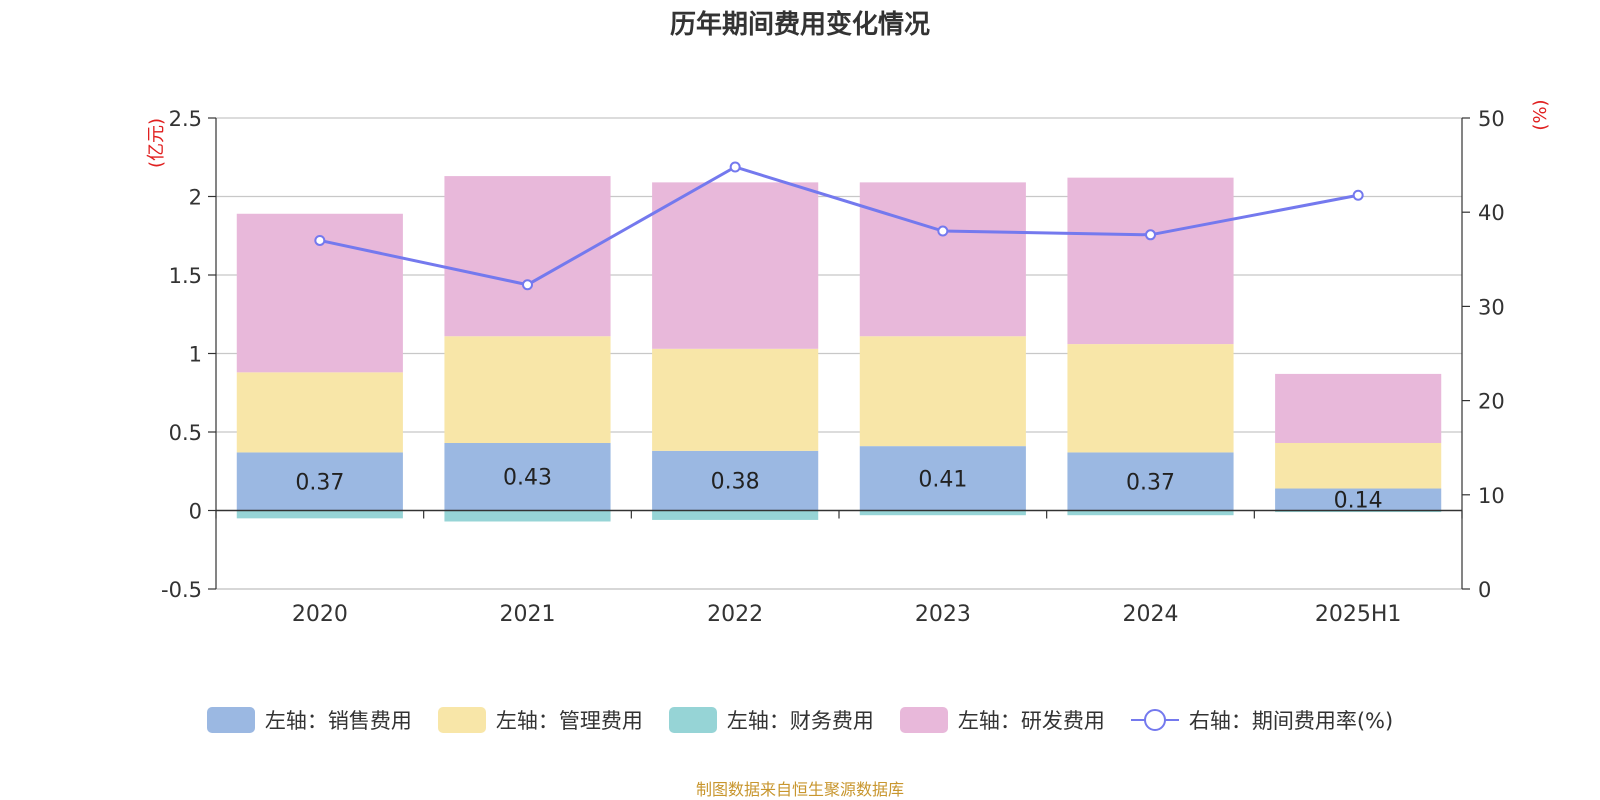 The width and height of the screenshot is (1600, 800). I want to click on right-tick-label: 10, so click(1491, 496).